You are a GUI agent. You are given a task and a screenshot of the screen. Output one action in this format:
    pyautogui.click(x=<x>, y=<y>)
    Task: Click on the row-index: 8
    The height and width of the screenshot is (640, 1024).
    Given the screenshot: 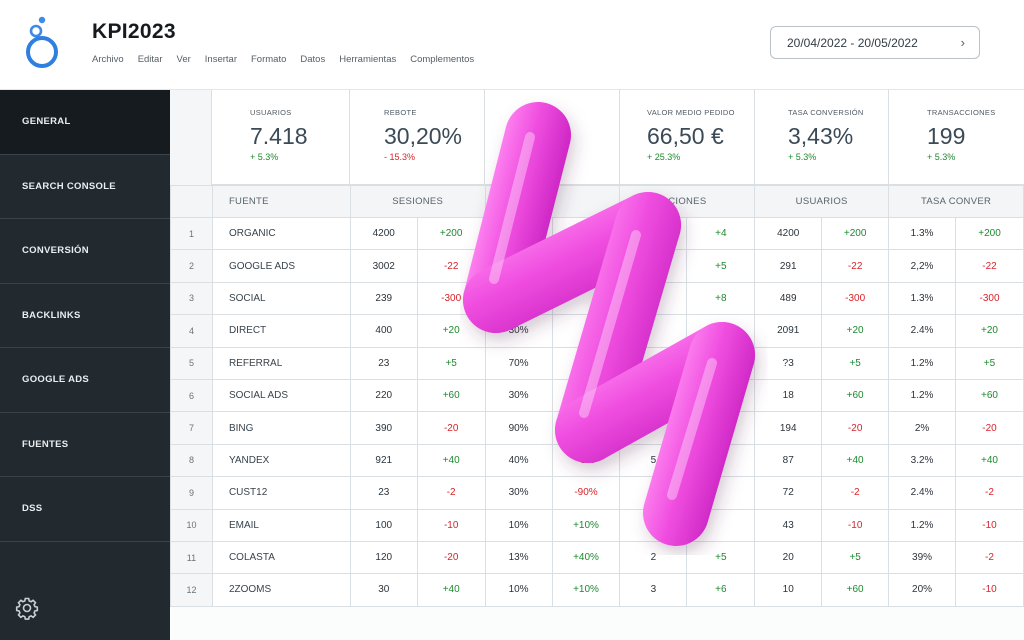 What is the action you would take?
    pyautogui.click(x=191, y=460)
    